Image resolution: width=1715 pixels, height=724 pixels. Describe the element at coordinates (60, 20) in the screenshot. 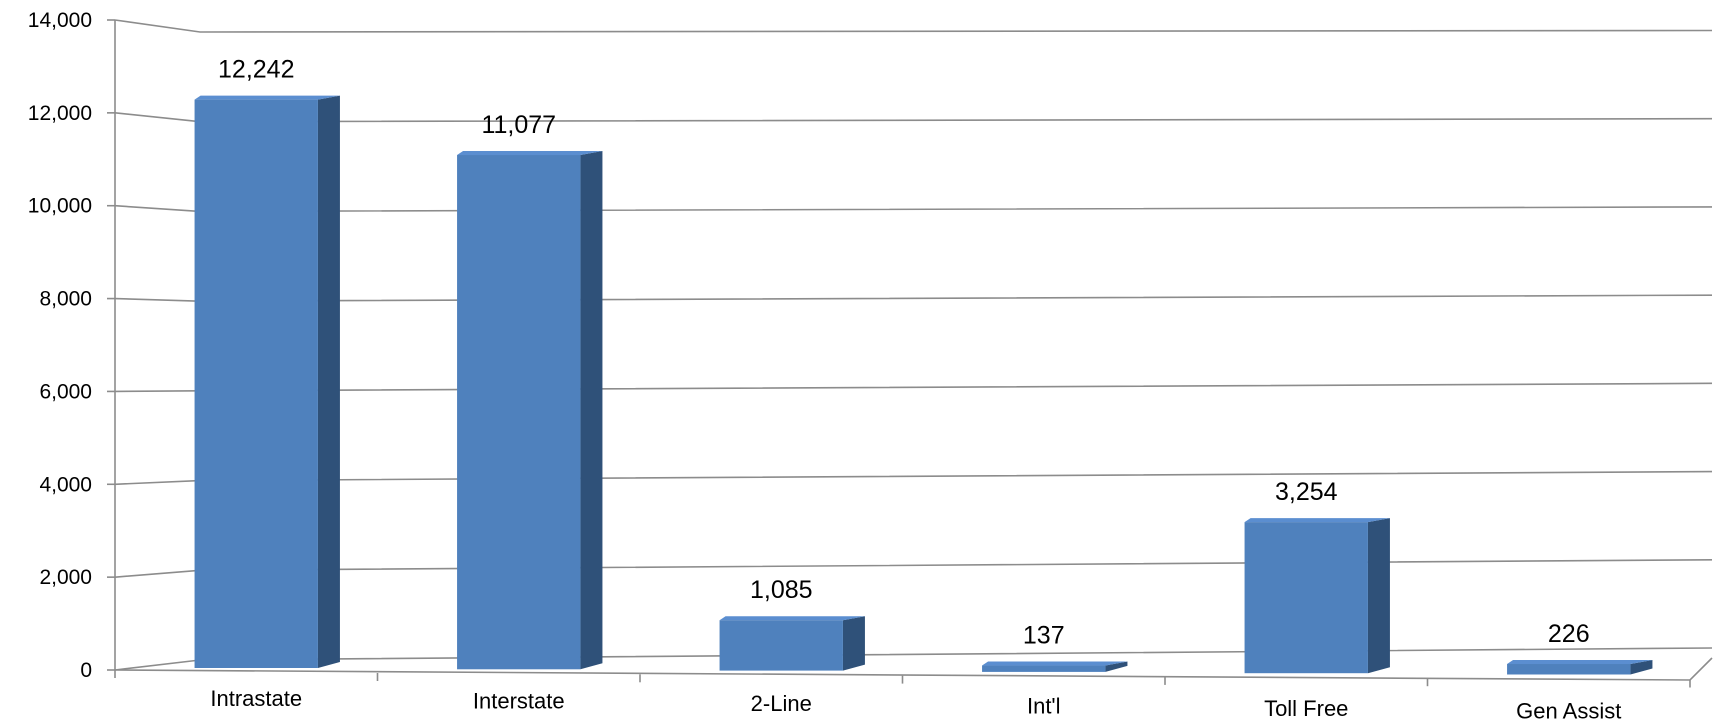

I see `y-tick-label: 14,000` at that location.